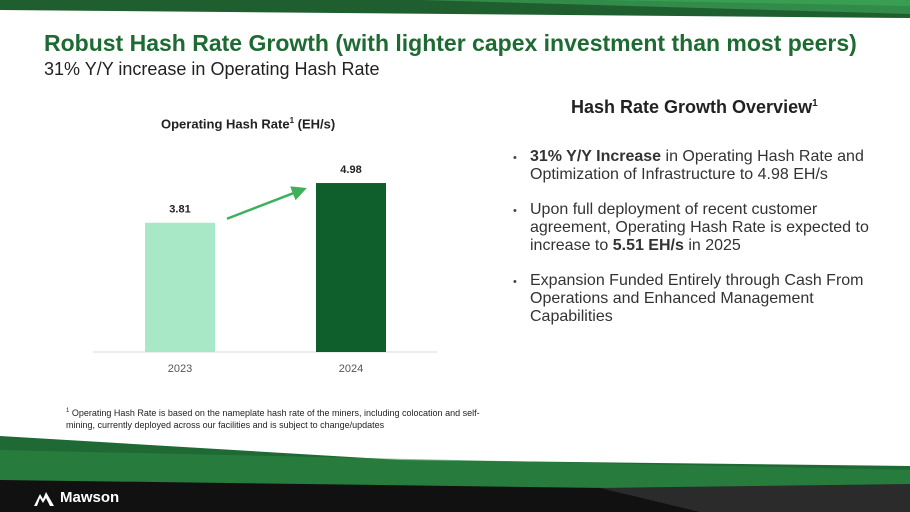 Image resolution: width=910 pixels, height=512 pixels. Describe the element at coordinates (316, 124) in the screenshot. I see `chart-title-units: (EH/s)` at that location.